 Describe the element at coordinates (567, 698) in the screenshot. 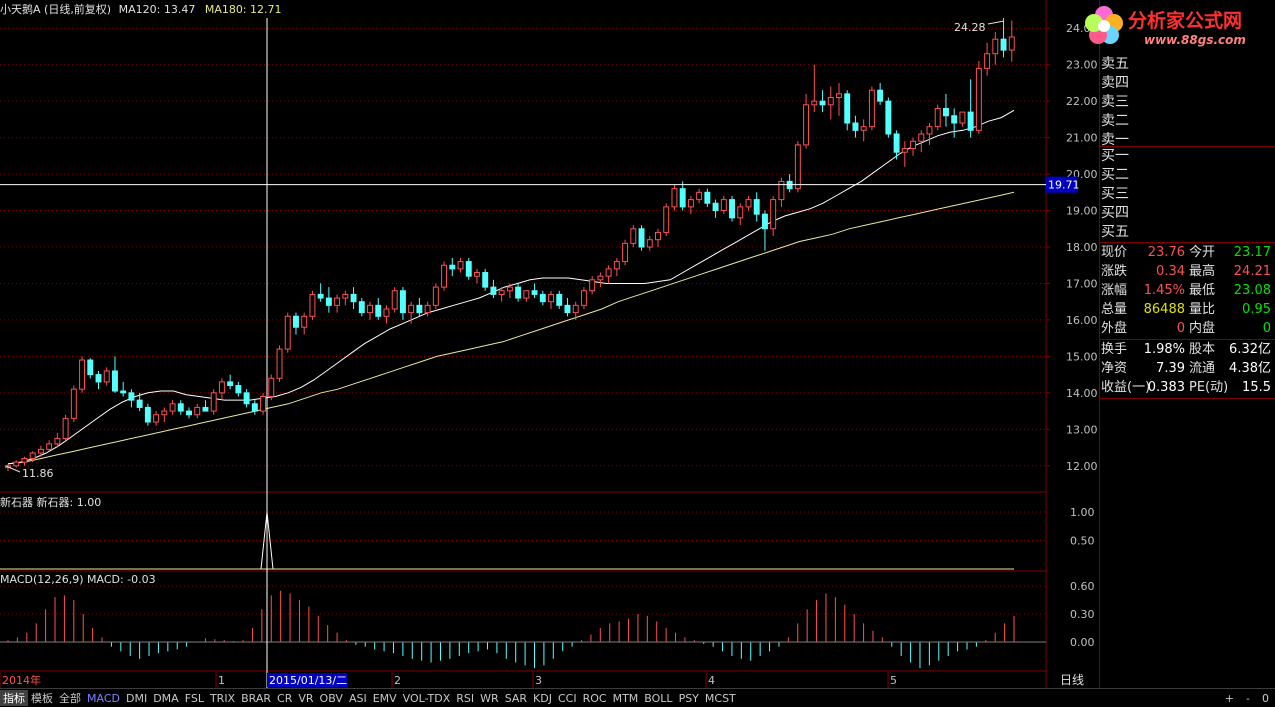

I see `tab-cci: CCI` at that location.